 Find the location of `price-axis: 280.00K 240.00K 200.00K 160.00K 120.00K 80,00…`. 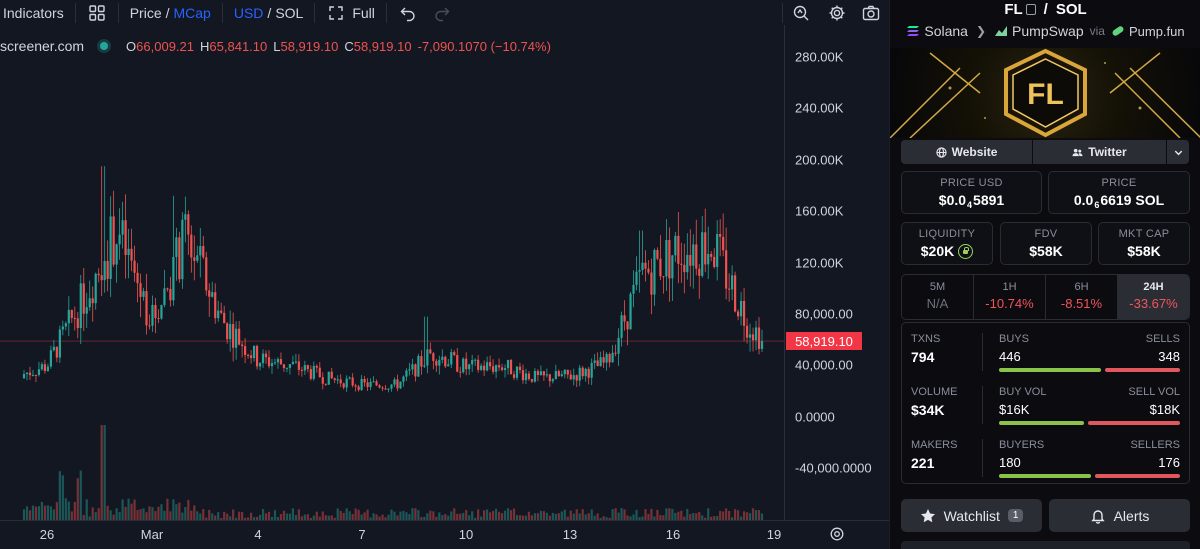

price-axis: 280.00K 240.00K 200.00K 160.00K 120.00K 80,00… is located at coordinates (836, 272).